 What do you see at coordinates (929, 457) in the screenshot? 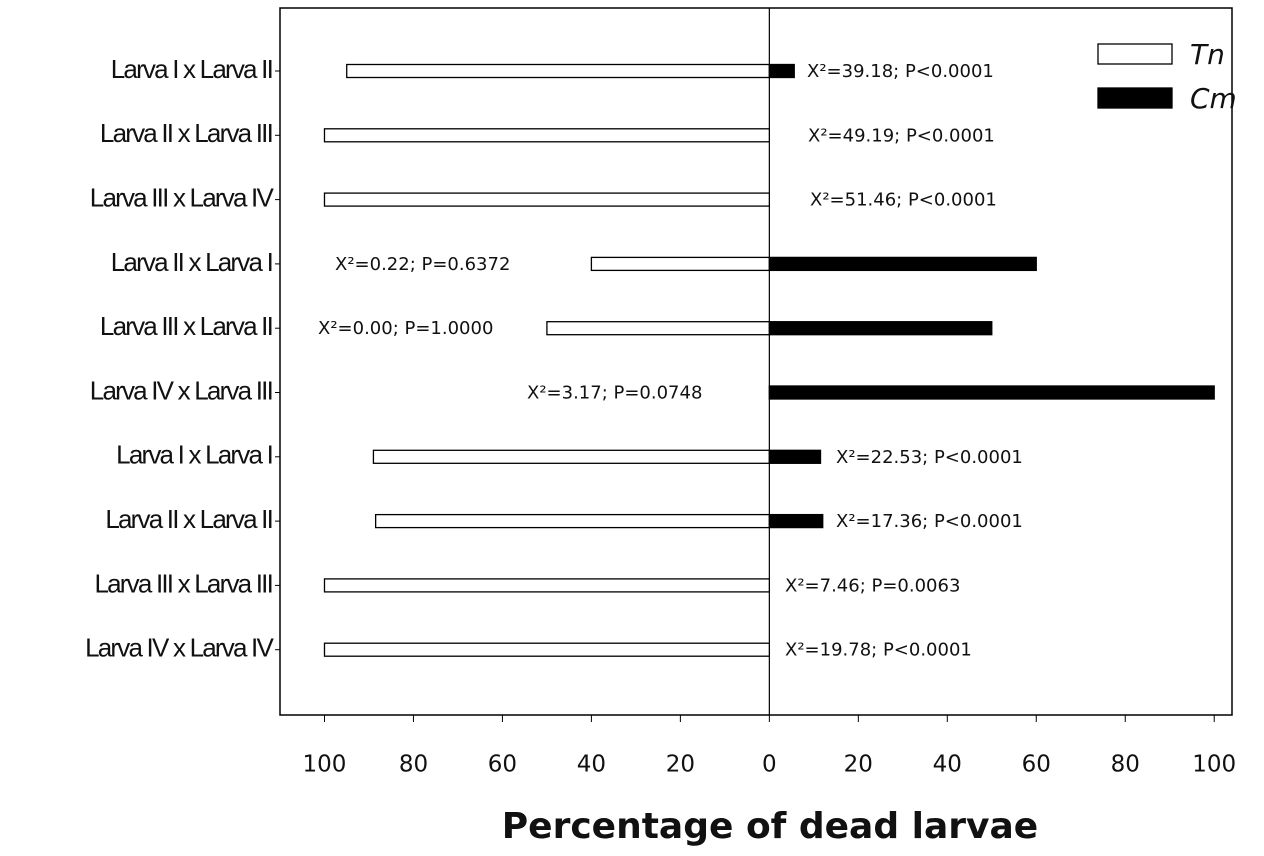
I see `annotation: X²=22.53; P<0.0001` at bounding box center [929, 457].